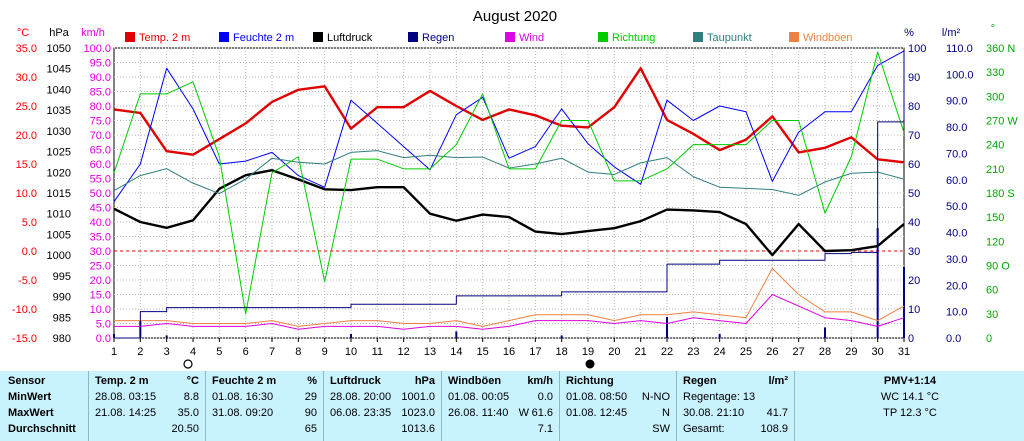 This screenshot has height=441, width=1024. What do you see at coordinates (911, 339) in the screenshot?
I see `humidity-tick-label: 0` at bounding box center [911, 339].